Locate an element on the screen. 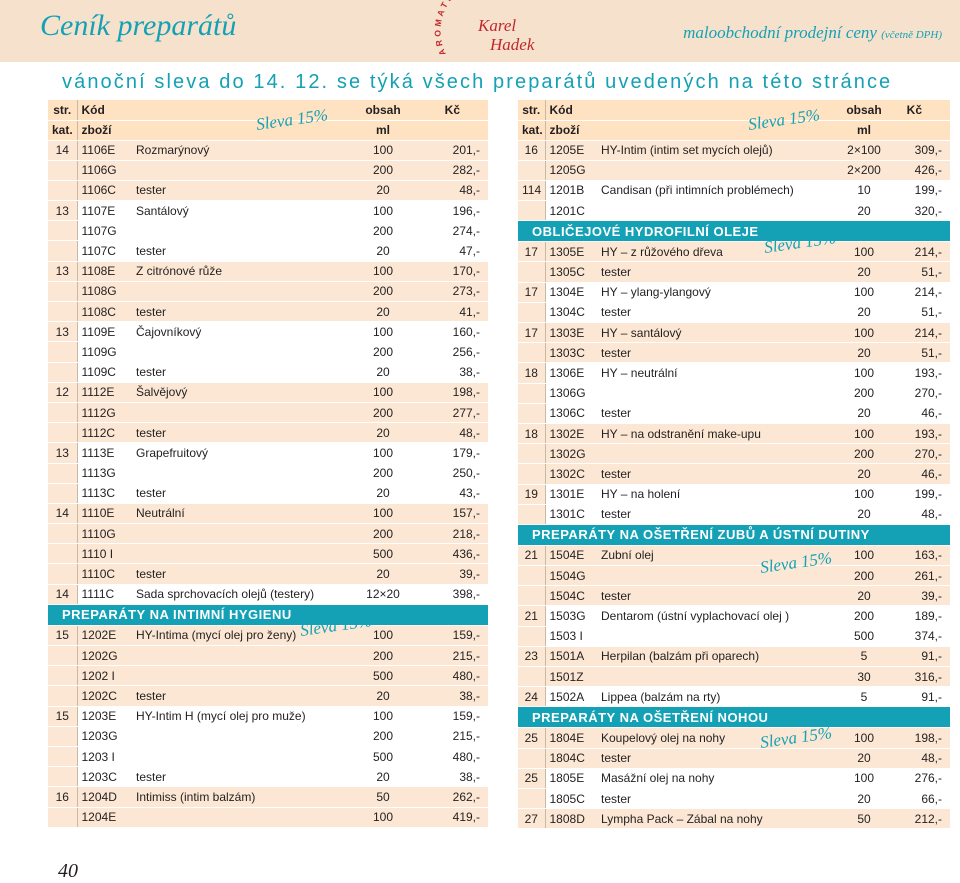 This screenshot has width=960, height=883. cell-catalog-page: 18 is located at coordinates (532, 373).